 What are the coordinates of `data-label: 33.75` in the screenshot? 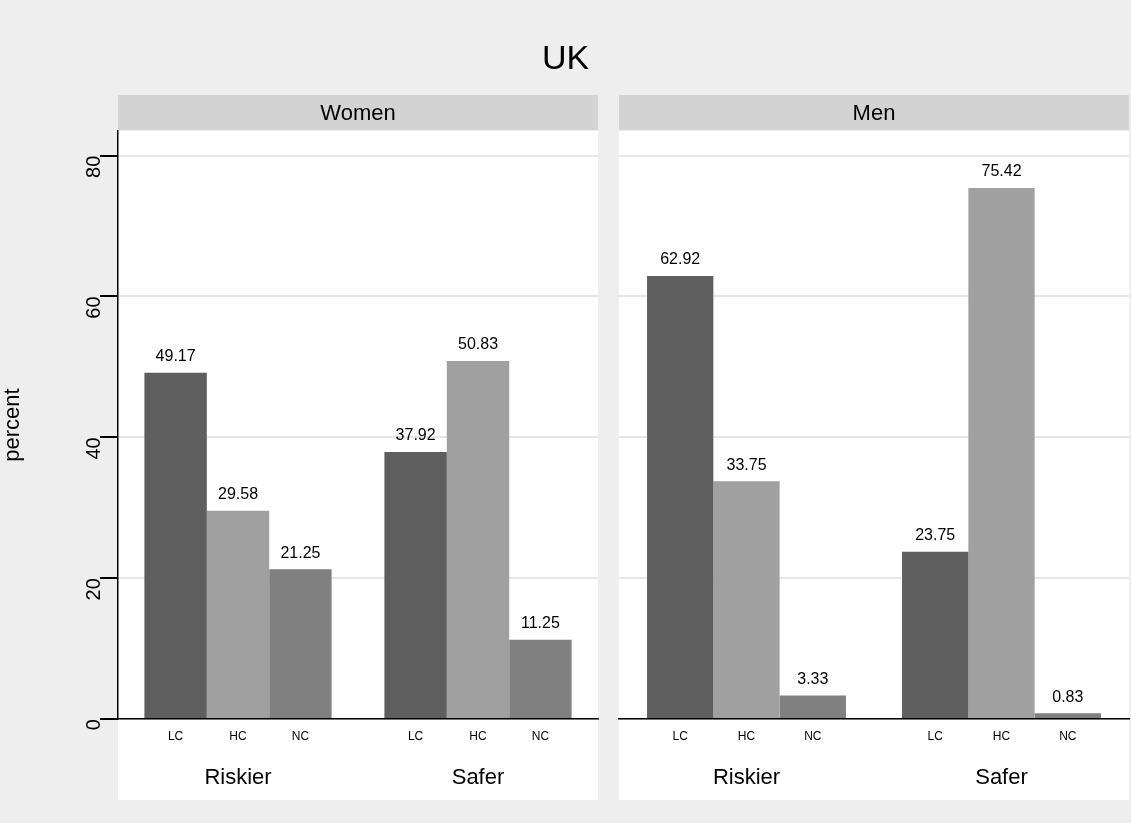 It's located at (746, 464).